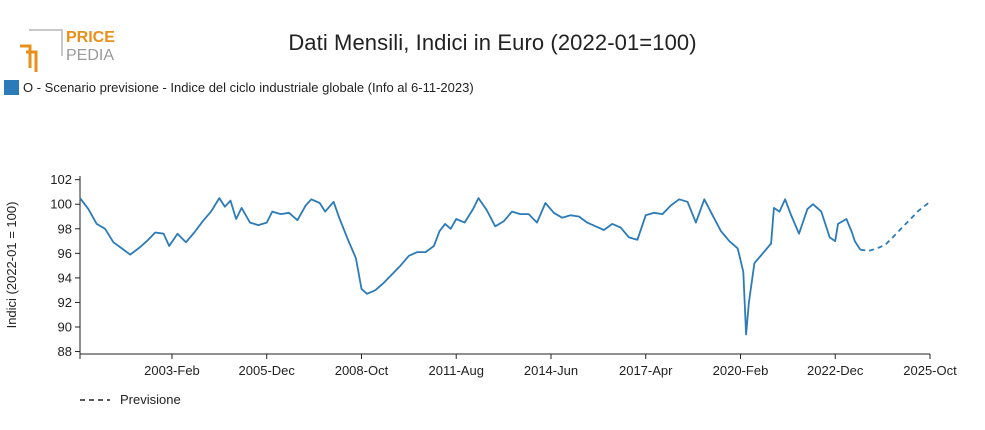  I want to click on x-tick-label: 2011-Aug, so click(456, 370).